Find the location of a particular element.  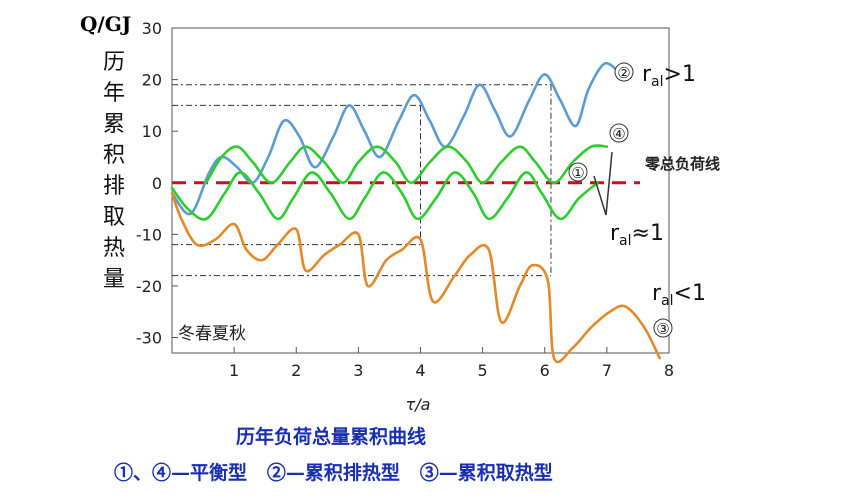

x-tick-label: 3 is located at coordinates (358, 370).